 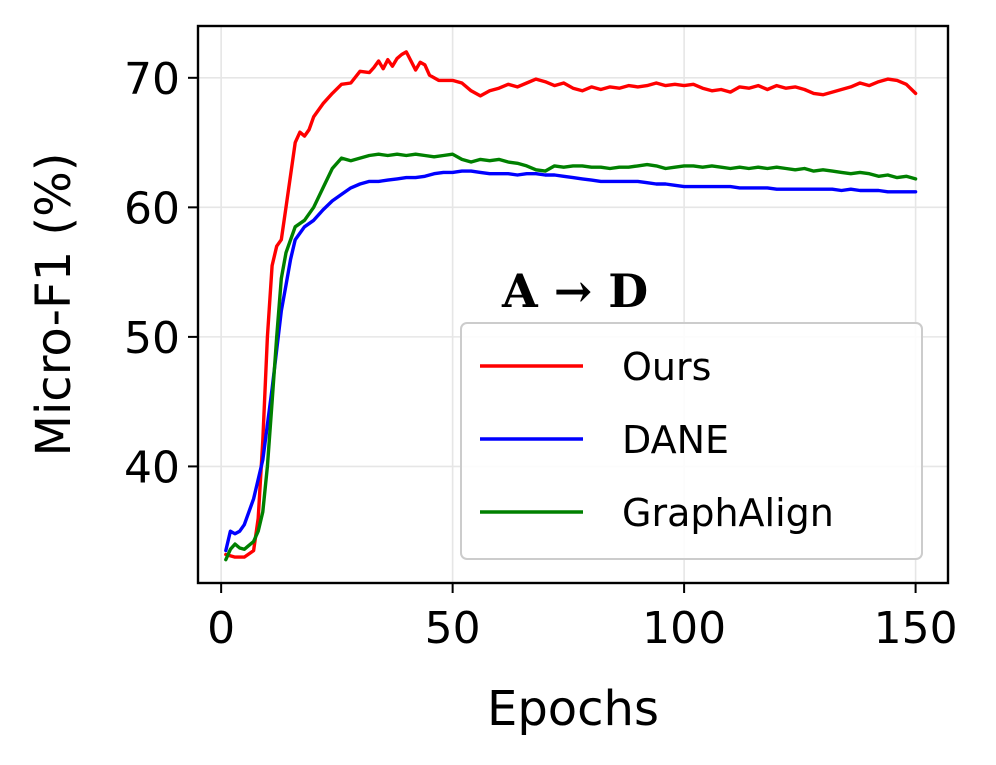 What do you see at coordinates (152, 208) in the screenshot?
I see `y-tick-label: 60` at bounding box center [152, 208].